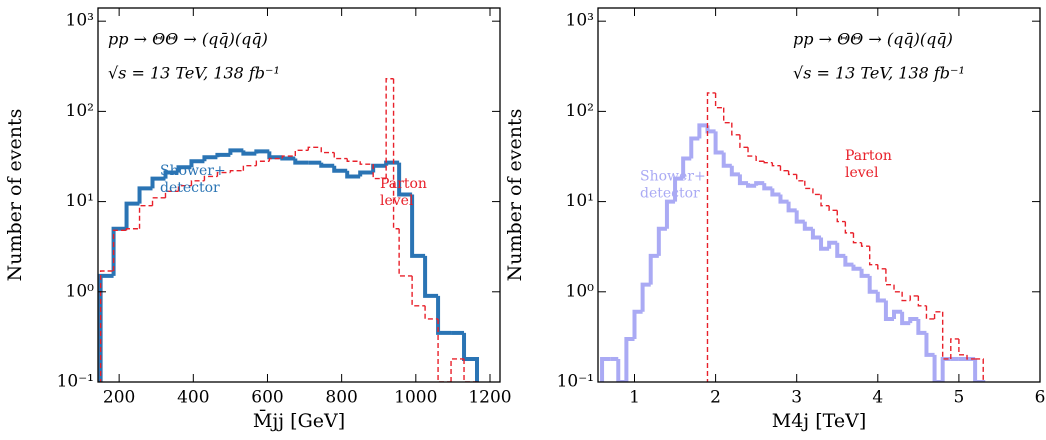 This screenshot has width=1046, height=440. Describe the element at coordinates (80, 291) in the screenshot. I see `y-tick-label: 10⁰` at that location.